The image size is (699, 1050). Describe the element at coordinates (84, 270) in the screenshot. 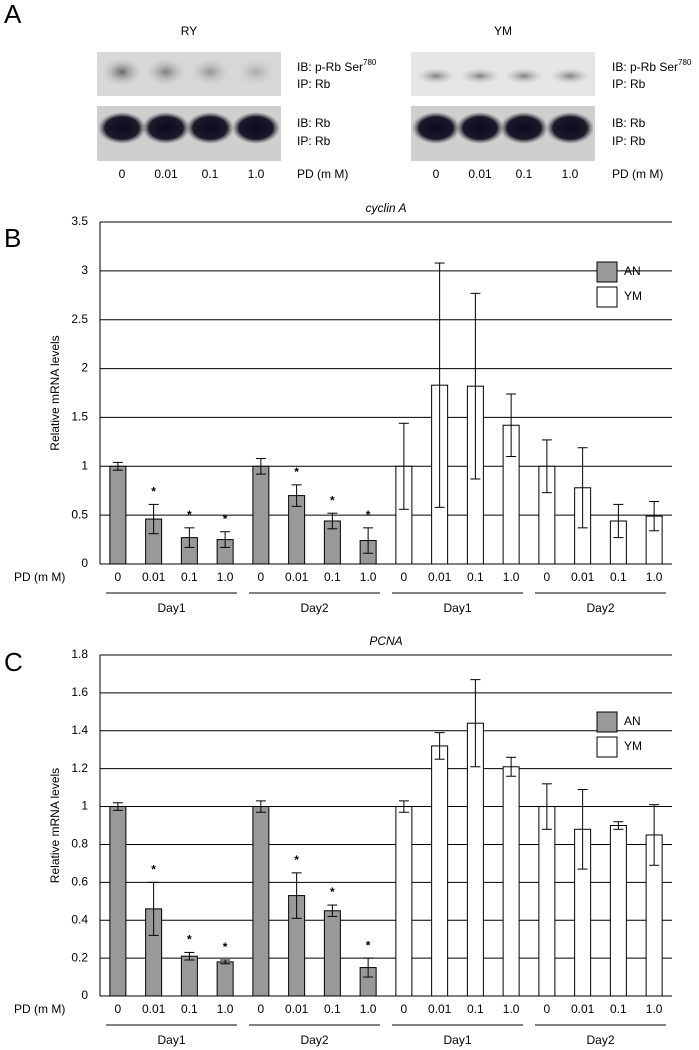

I see `y-tick-label: 3` at that location.